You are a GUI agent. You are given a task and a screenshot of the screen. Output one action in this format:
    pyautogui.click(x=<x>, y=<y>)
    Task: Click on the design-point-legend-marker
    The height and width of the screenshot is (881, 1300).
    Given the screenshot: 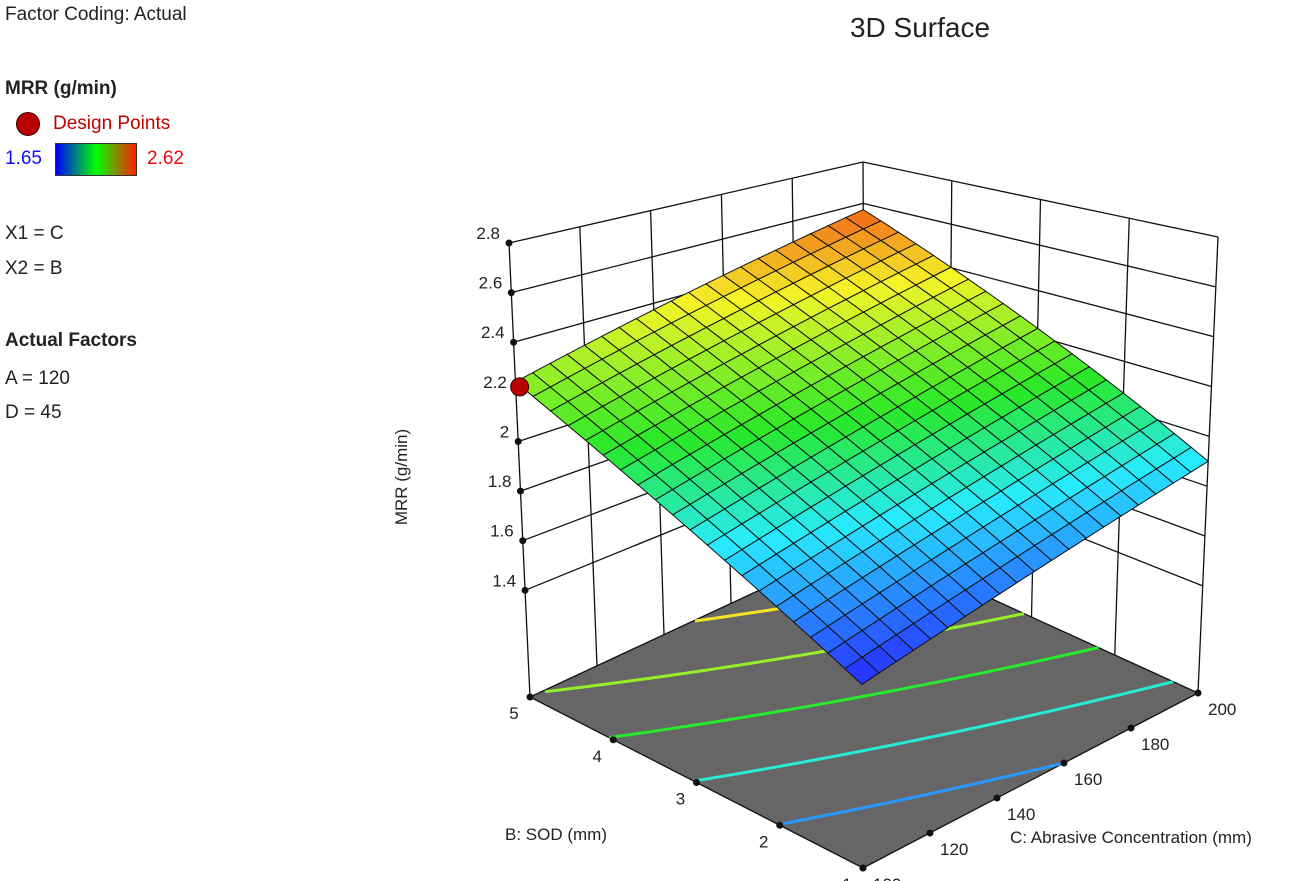 What is the action you would take?
    pyautogui.click(x=28, y=124)
    